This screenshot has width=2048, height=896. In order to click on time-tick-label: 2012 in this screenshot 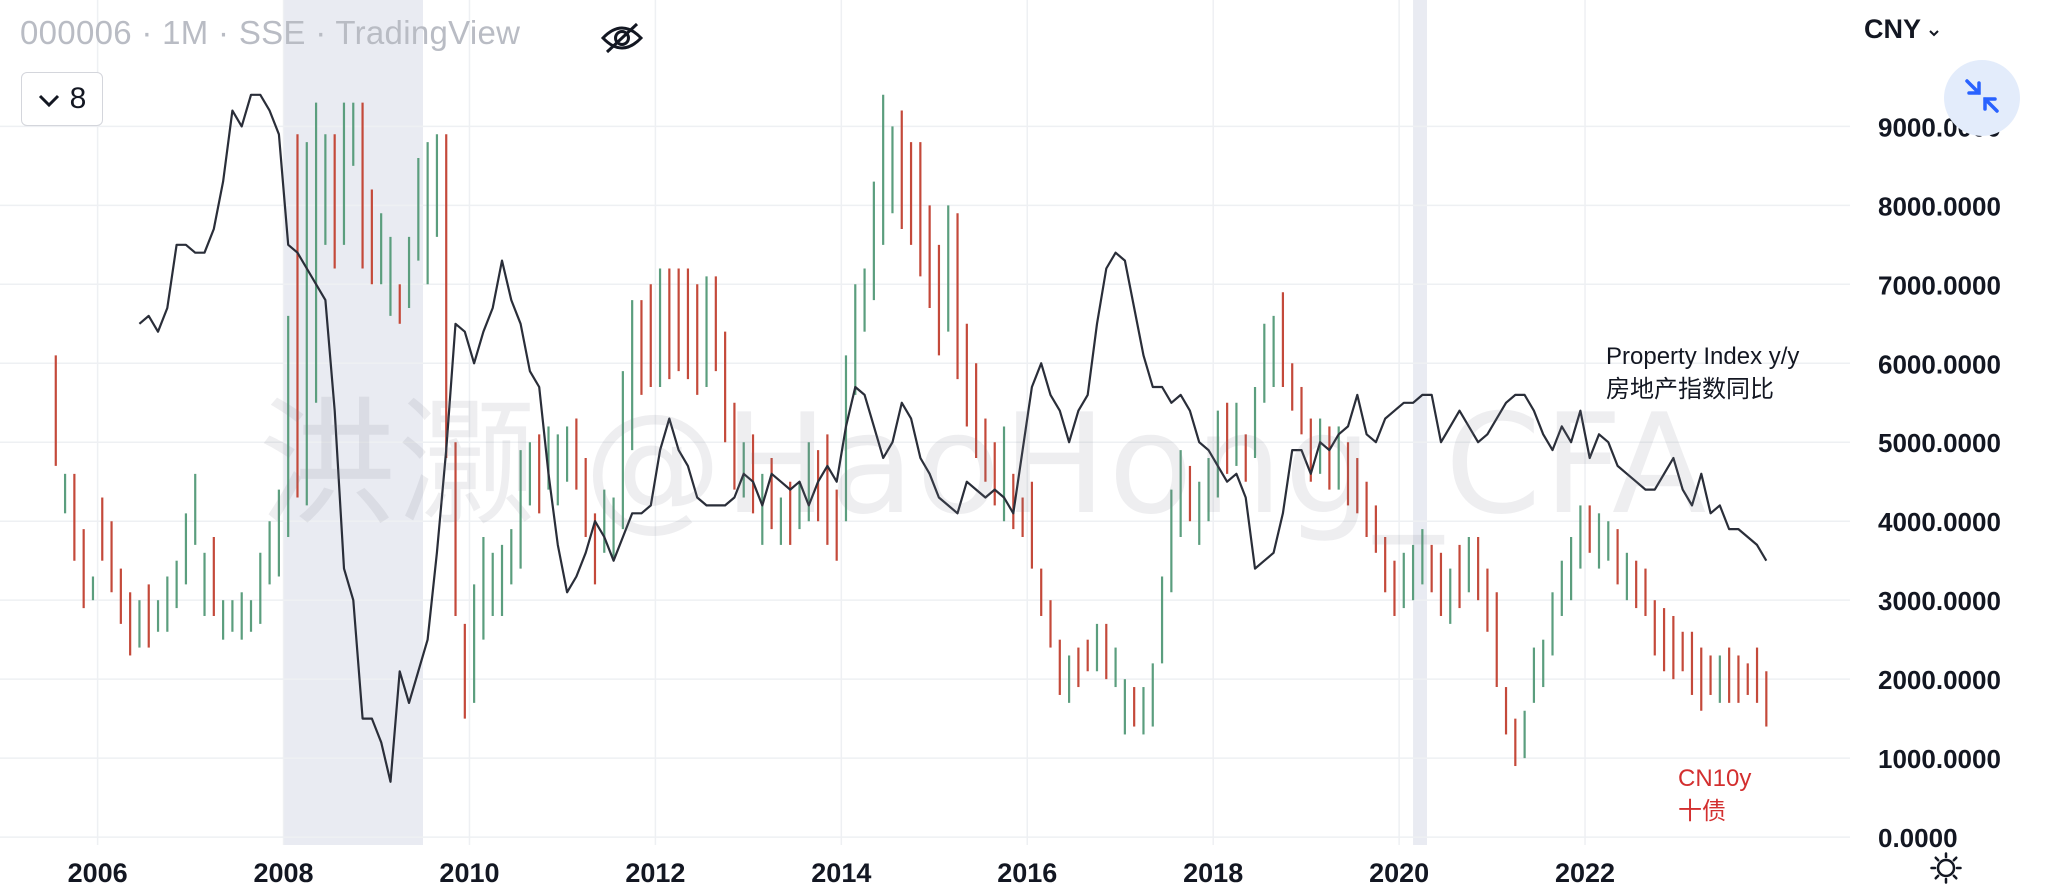, I will do `click(655, 873)`.